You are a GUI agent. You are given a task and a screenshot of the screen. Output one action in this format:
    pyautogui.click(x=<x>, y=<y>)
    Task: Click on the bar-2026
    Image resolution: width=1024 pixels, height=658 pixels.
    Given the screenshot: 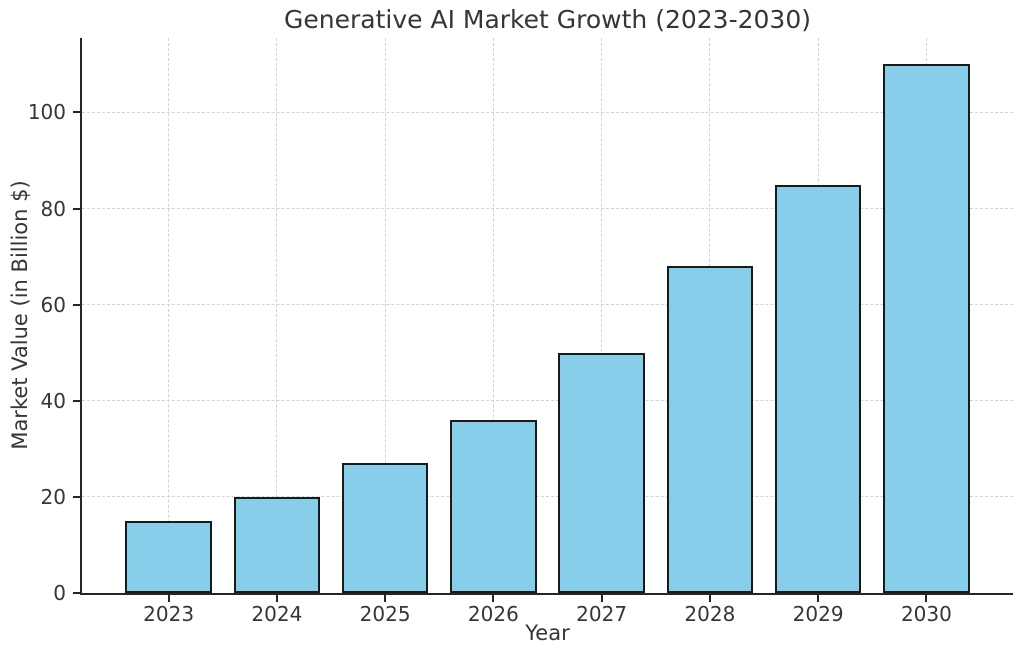 What is the action you would take?
    pyautogui.click(x=493, y=506)
    